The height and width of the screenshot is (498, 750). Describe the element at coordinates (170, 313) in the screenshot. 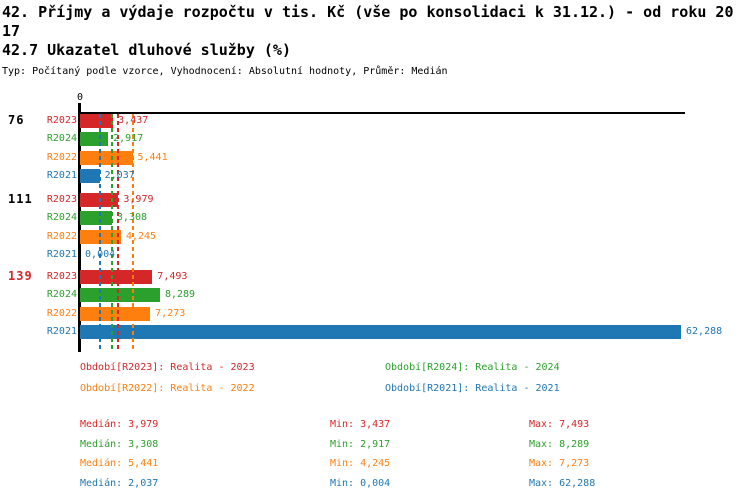

I see `bar-value-label: 7,273` at that location.